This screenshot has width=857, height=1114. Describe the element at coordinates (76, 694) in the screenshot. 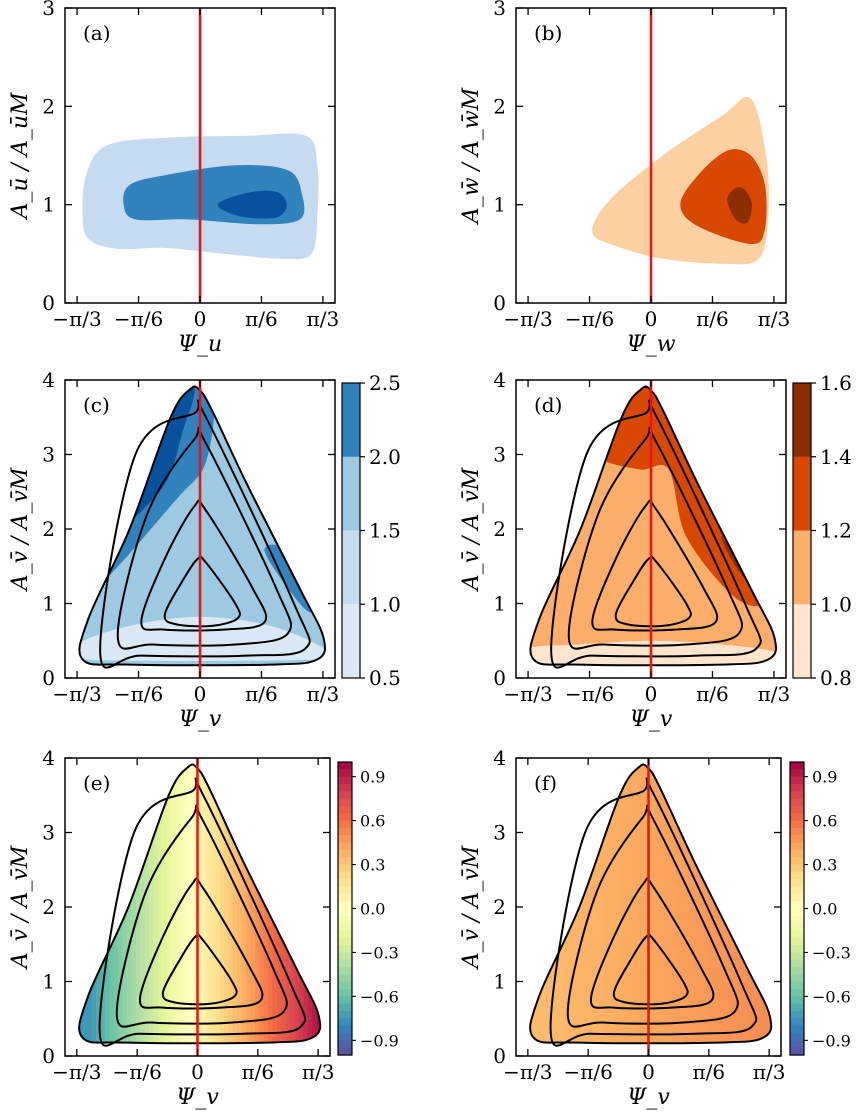

I see `x-tick-label: −π/3` at that location.